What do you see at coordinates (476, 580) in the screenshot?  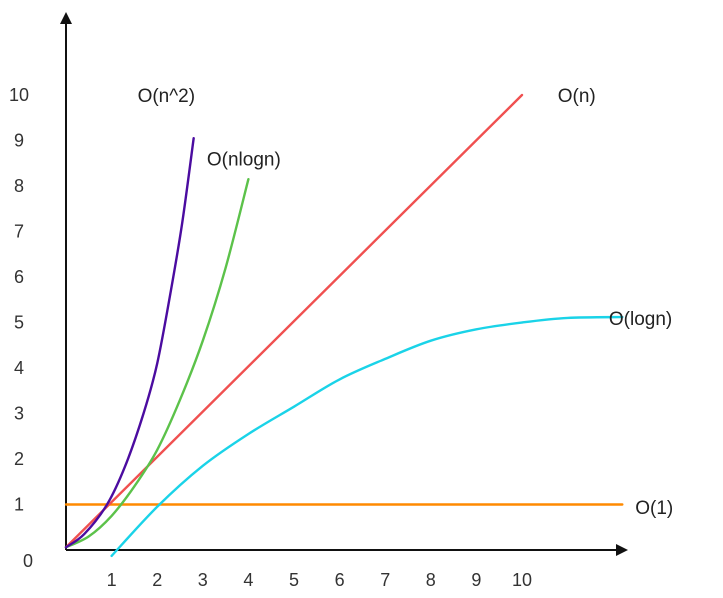 I see `x-tick-label: 9` at bounding box center [476, 580].